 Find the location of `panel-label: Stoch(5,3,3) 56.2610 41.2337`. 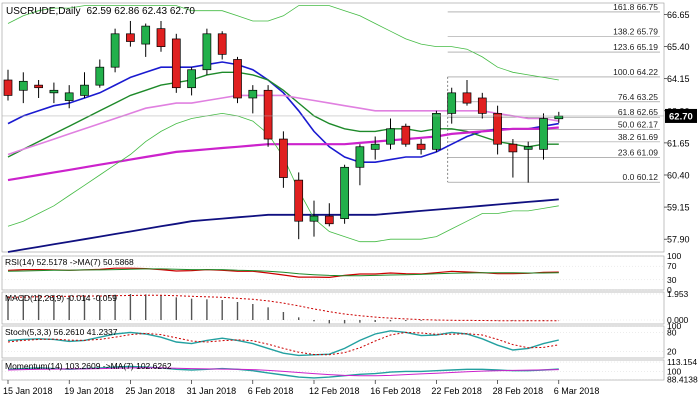

panel-label: Stoch(5,3,3) 56.2610 41.2337 is located at coordinates (61, 332).